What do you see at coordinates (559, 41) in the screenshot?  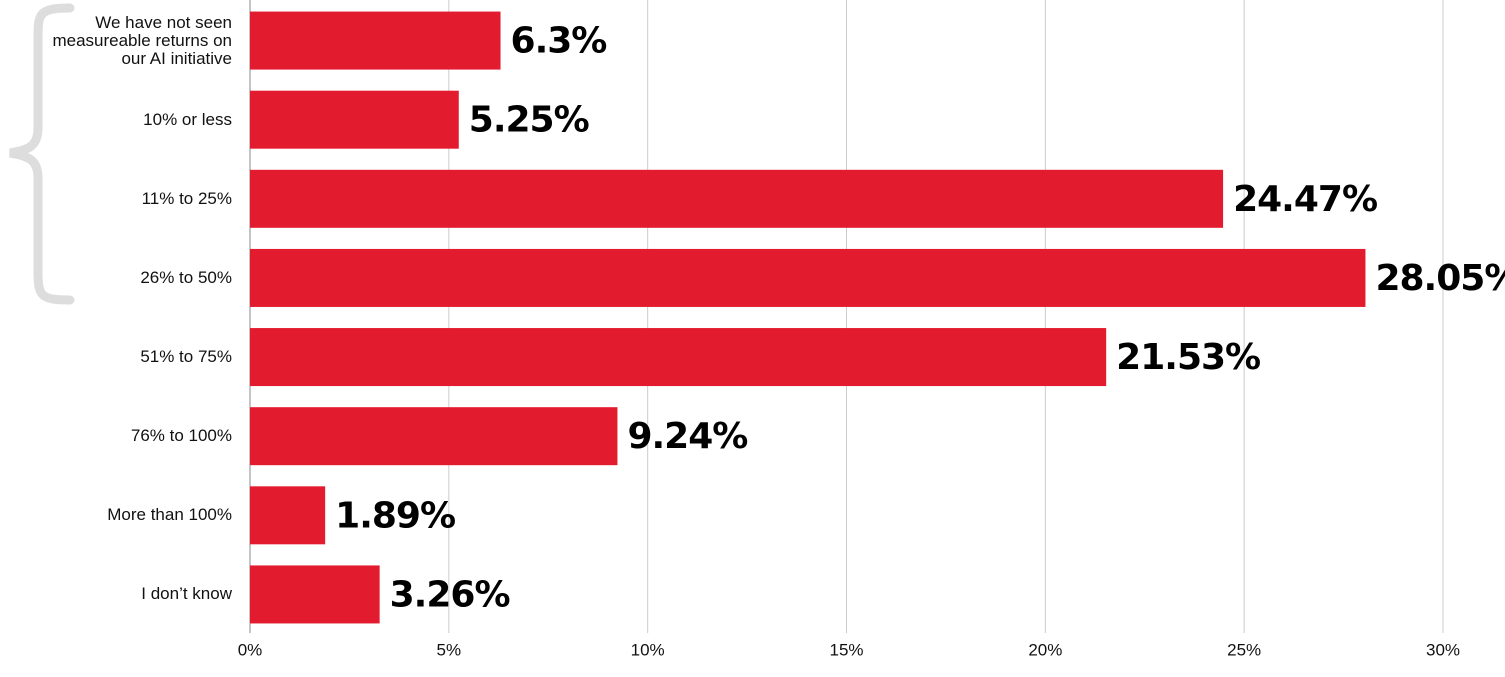 I see `value-label: 6.3%` at bounding box center [559, 41].